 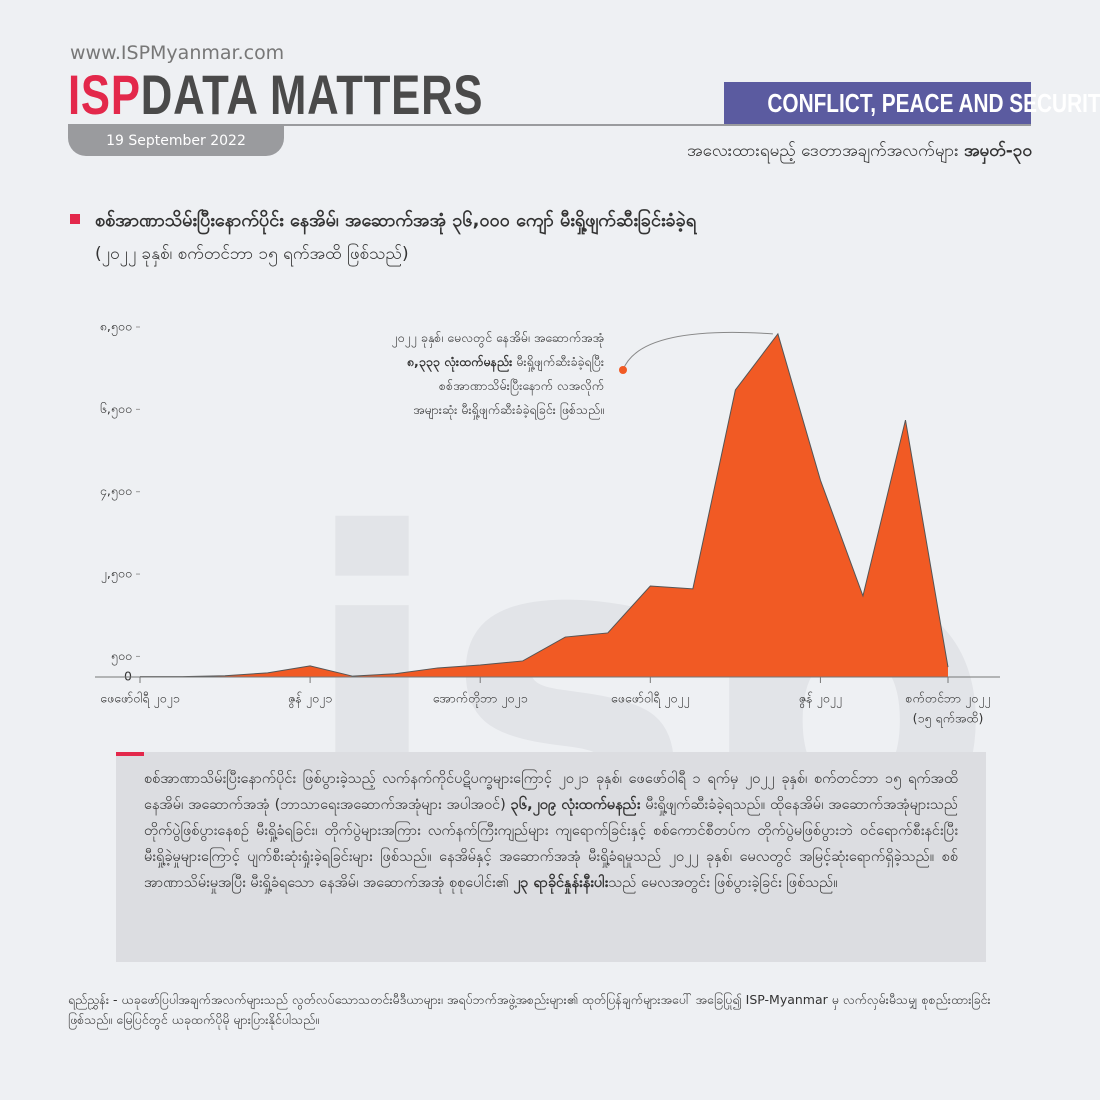 What do you see at coordinates (121, 657) in the screenshot?
I see `y-tick-label: ၅၀၀` at bounding box center [121, 657].